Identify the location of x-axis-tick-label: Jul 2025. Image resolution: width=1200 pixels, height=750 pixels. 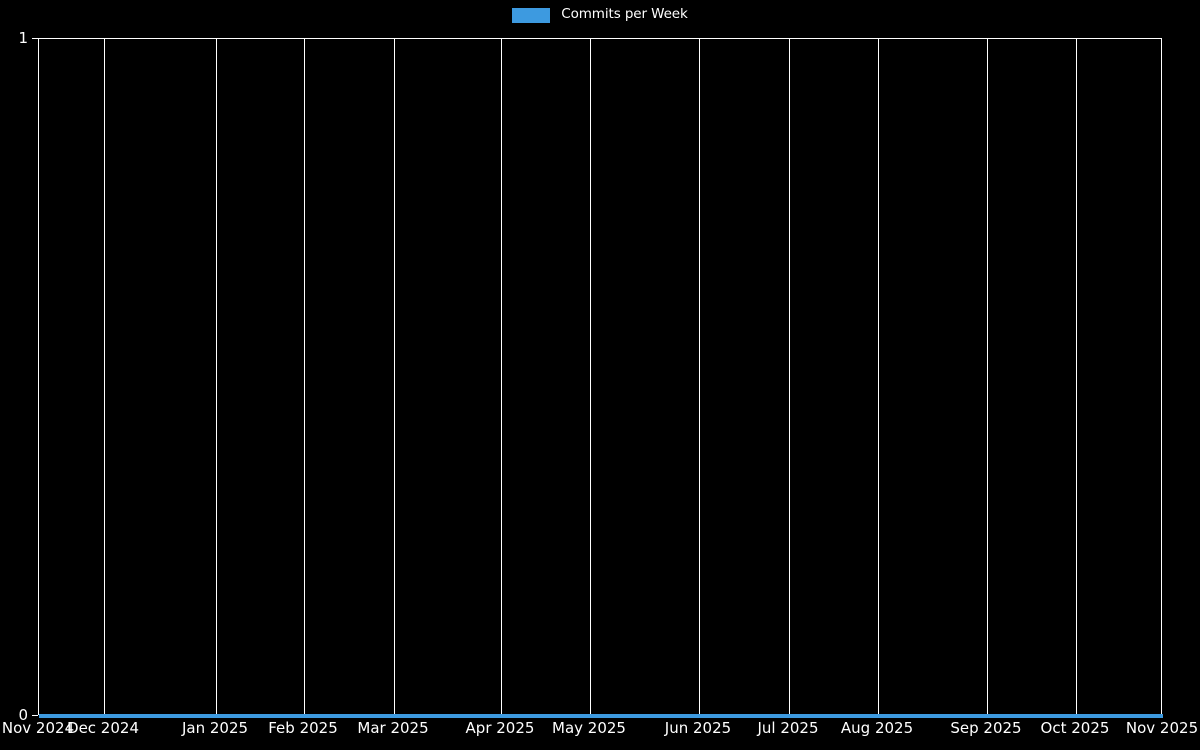
(788, 728).